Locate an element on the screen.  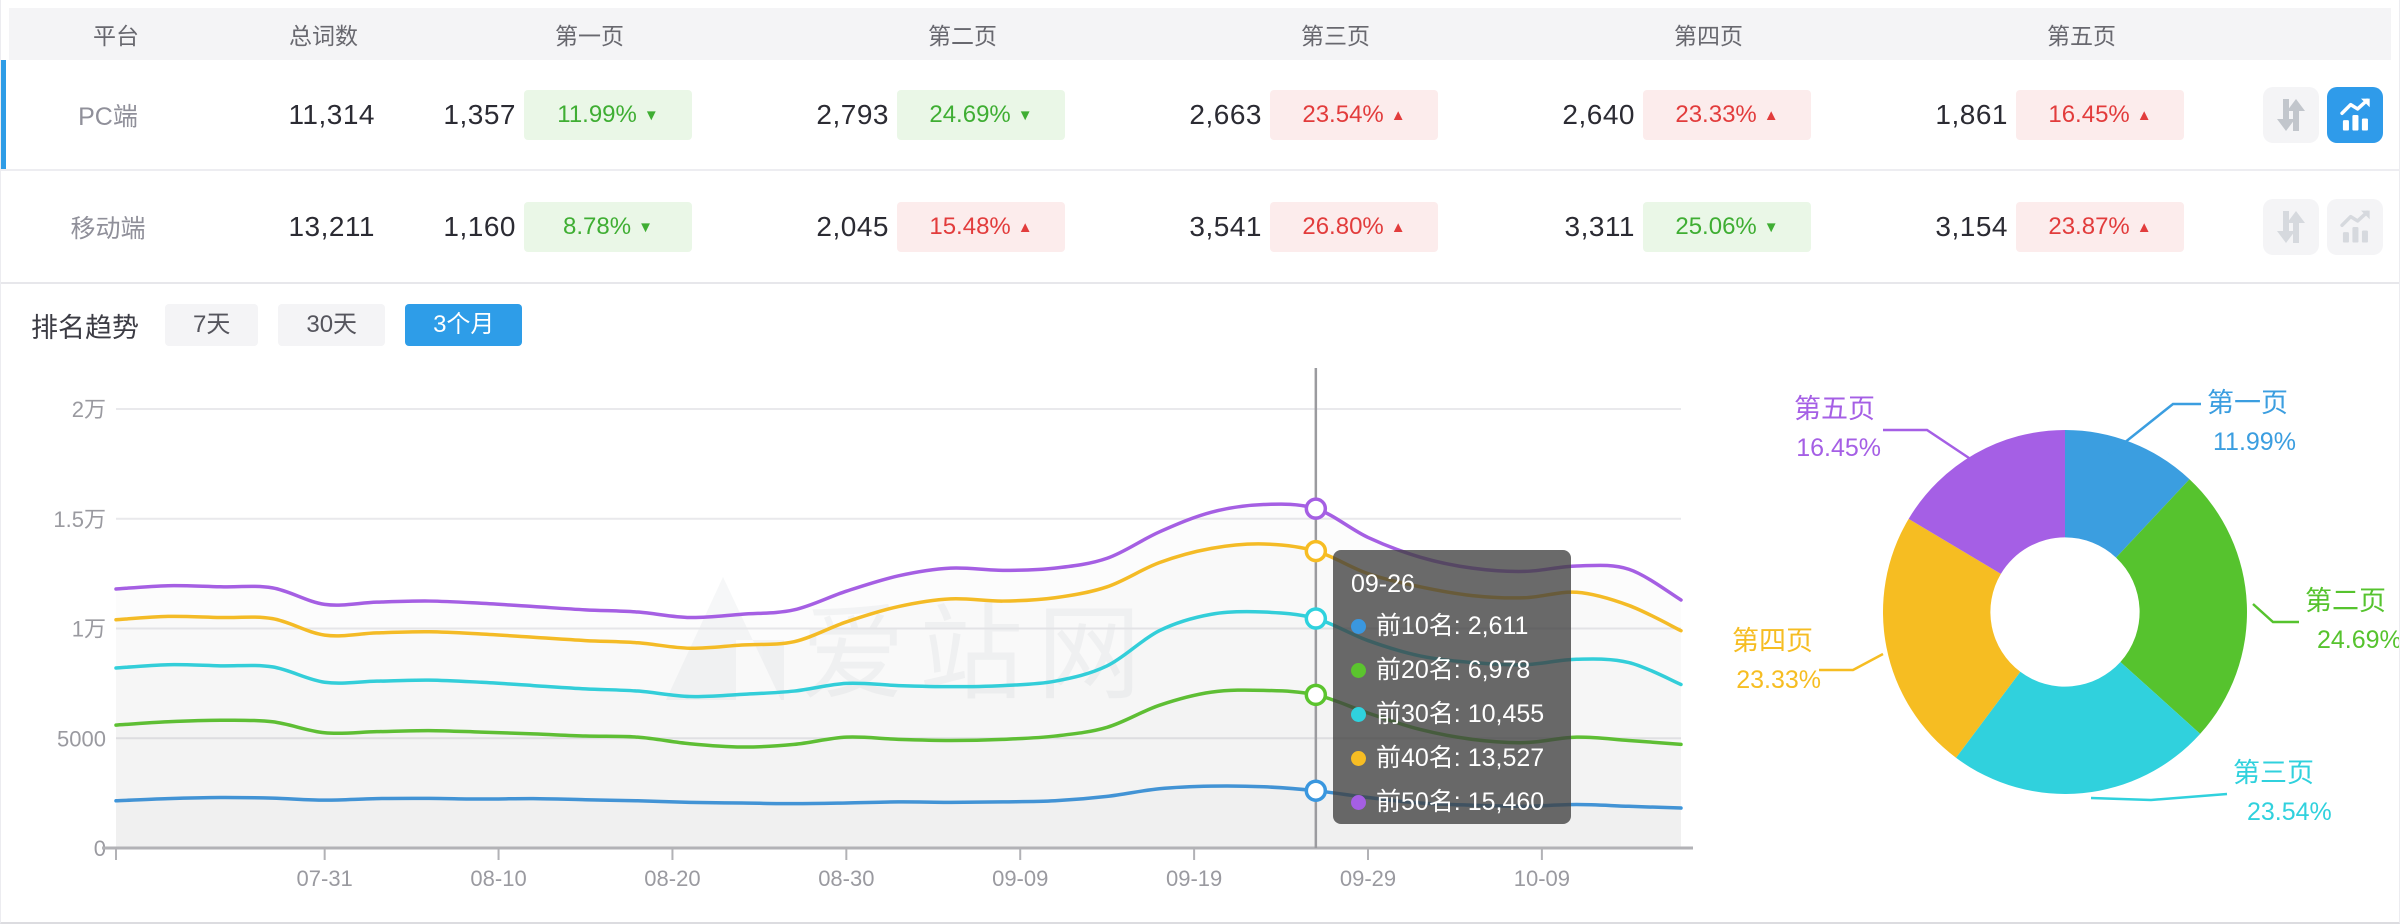
row-actions is located at coordinates (2319, 114).